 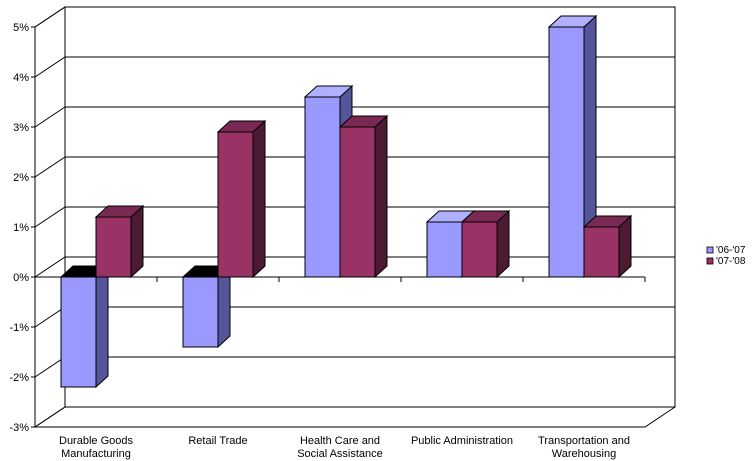 What do you see at coordinates (340, 441) in the screenshot?
I see `category-label: Health Care and` at bounding box center [340, 441].